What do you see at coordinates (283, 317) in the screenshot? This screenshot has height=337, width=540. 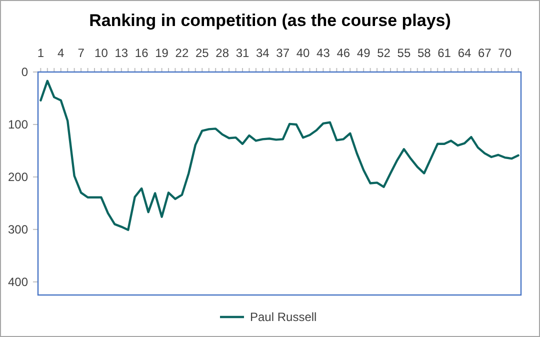 I see `legend-label: Paul Russell` at bounding box center [283, 317].